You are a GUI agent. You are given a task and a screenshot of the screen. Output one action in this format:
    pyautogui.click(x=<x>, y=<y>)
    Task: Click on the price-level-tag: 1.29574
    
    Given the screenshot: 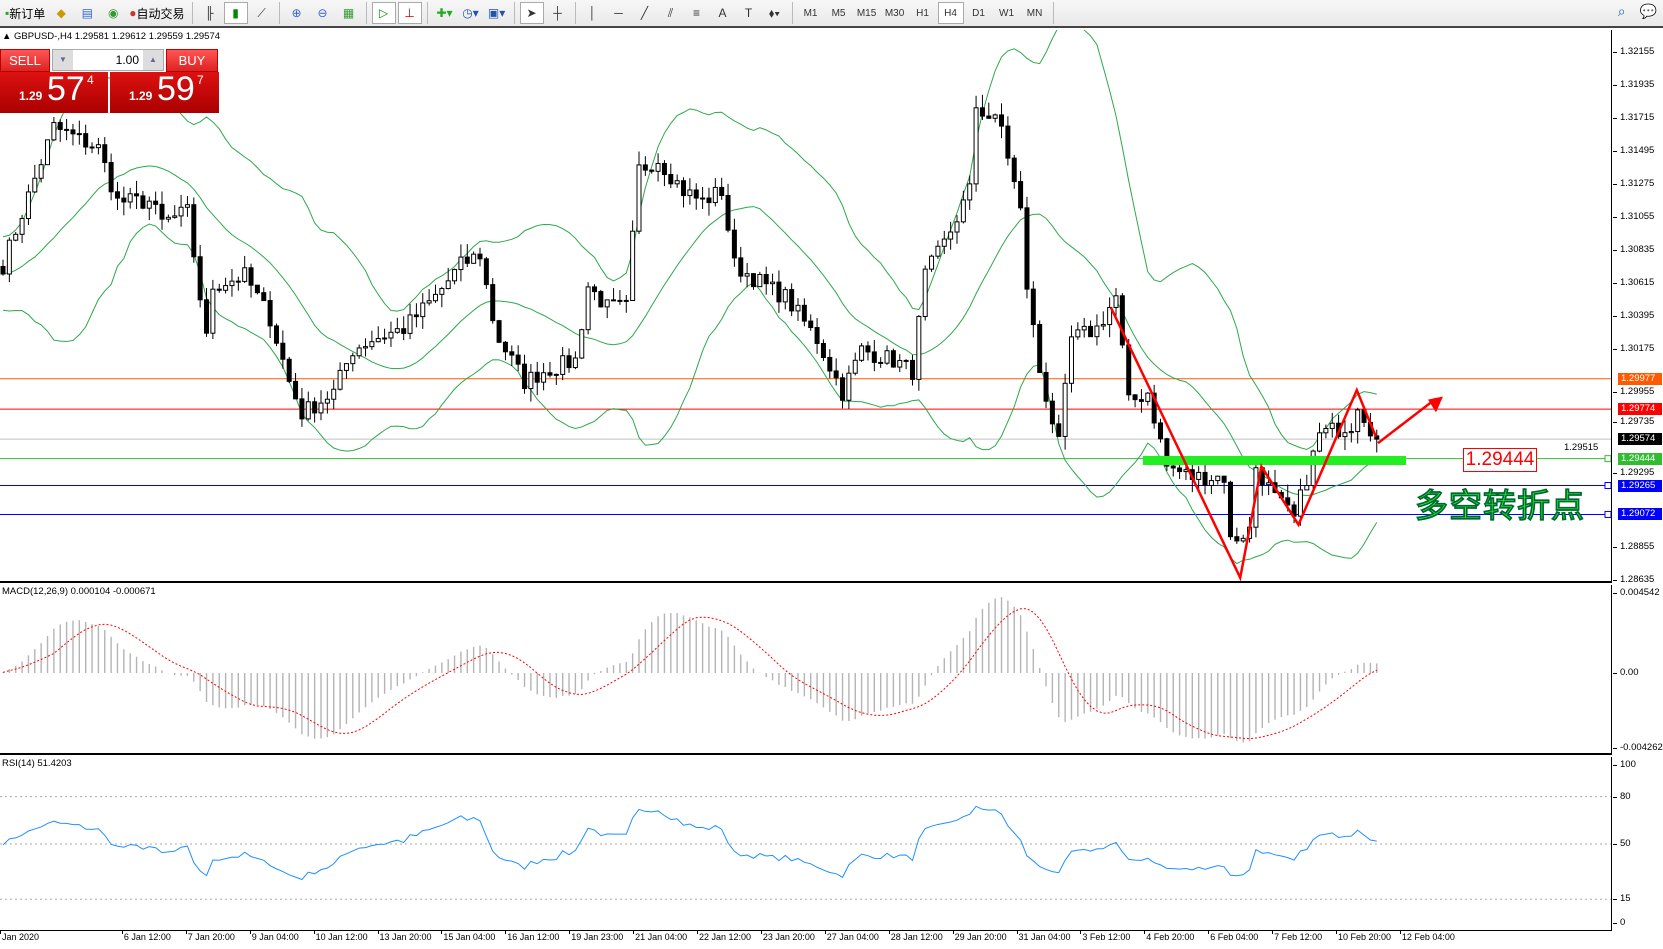 What is the action you would take?
    pyautogui.click(x=1640, y=439)
    